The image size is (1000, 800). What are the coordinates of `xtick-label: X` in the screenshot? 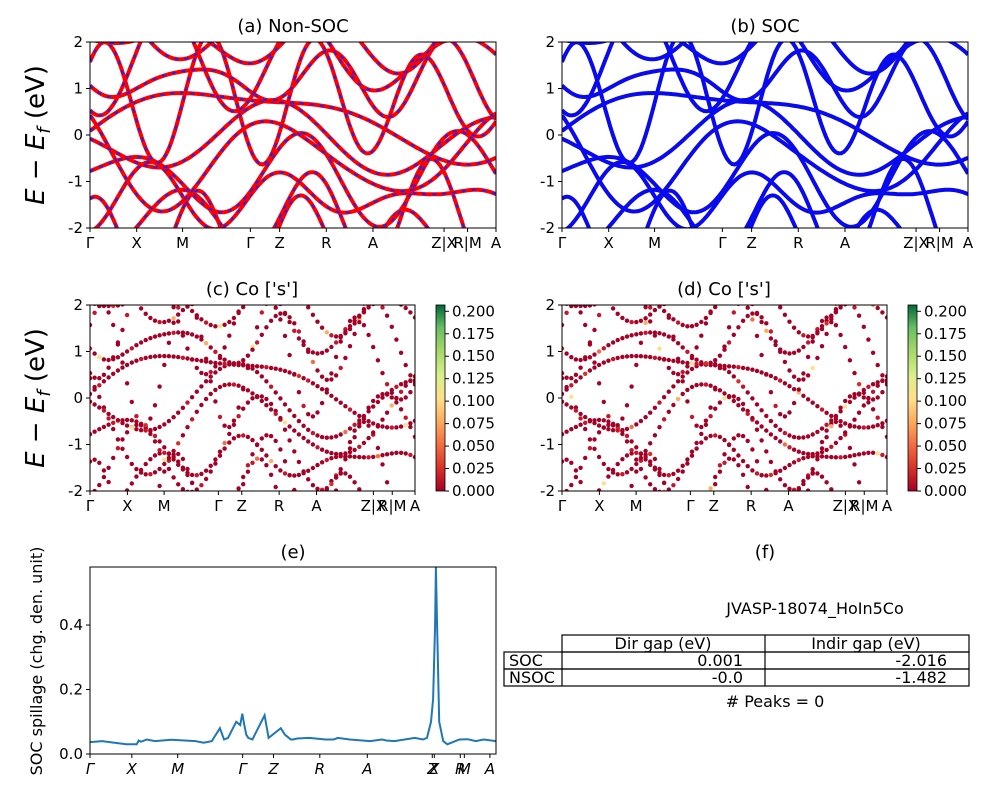 It's located at (599, 506).